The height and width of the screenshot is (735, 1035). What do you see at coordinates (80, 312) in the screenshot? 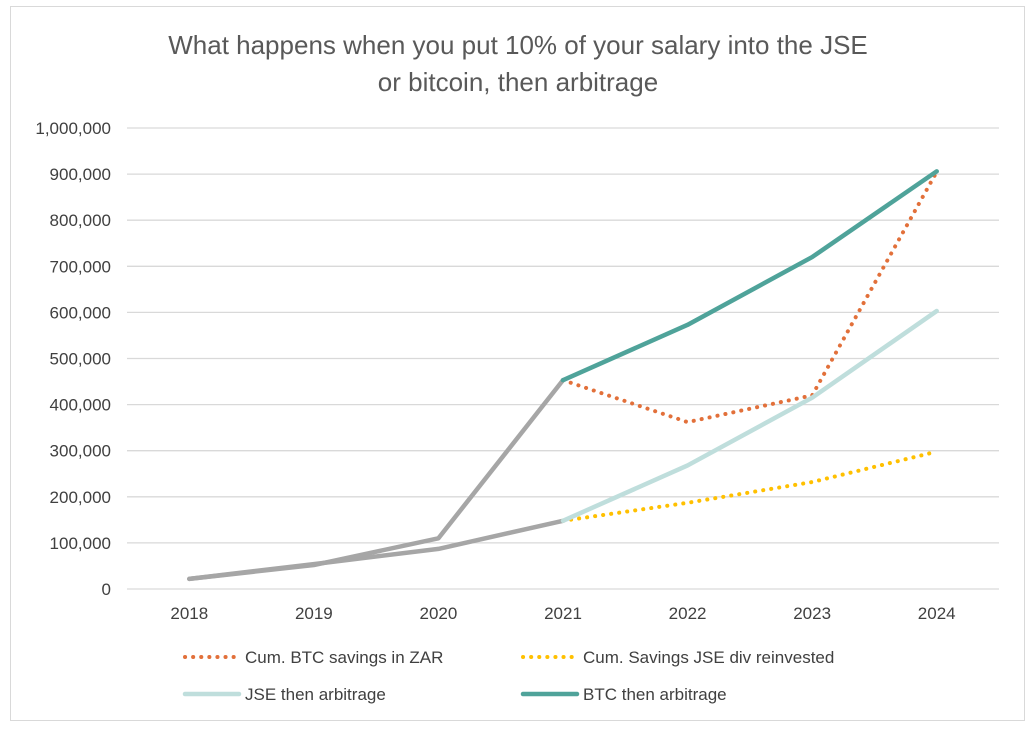
I see `y-tick-label: 600,000` at bounding box center [80, 312].